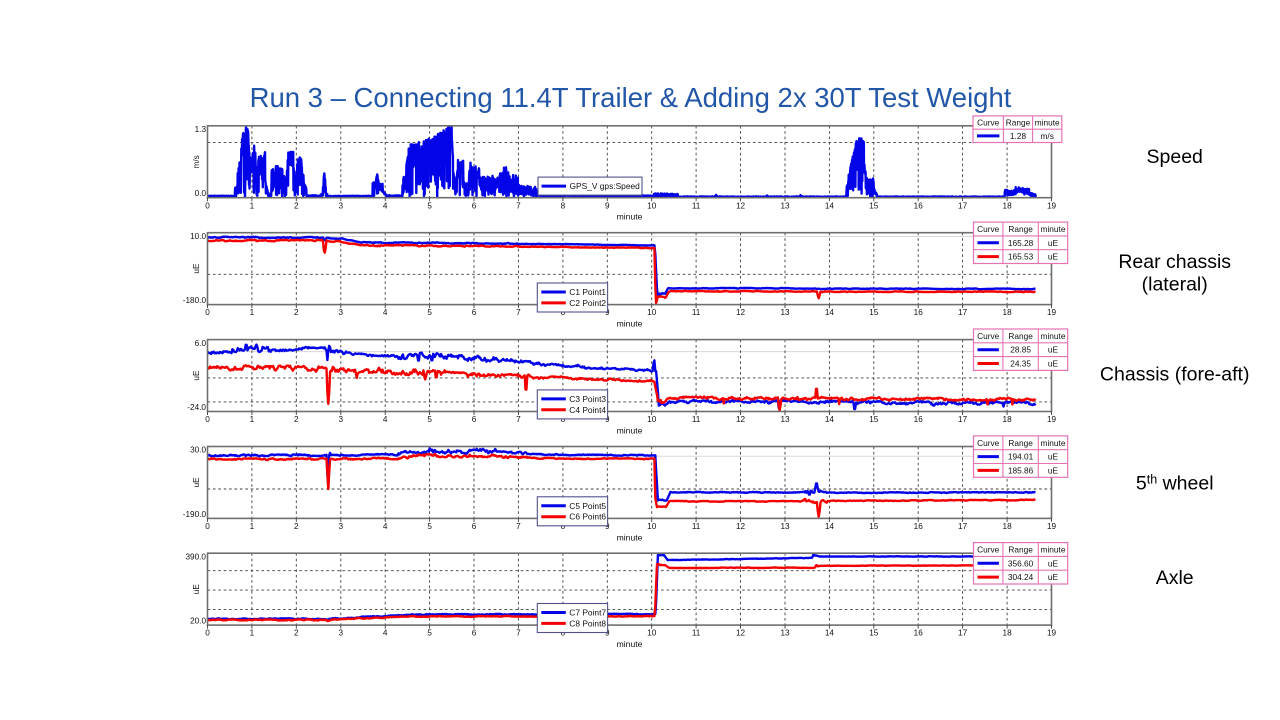 Image resolution: width=1280 pixels, height=720 pixels. I want to click on svg-text: 28.85, so click(1020, 350).